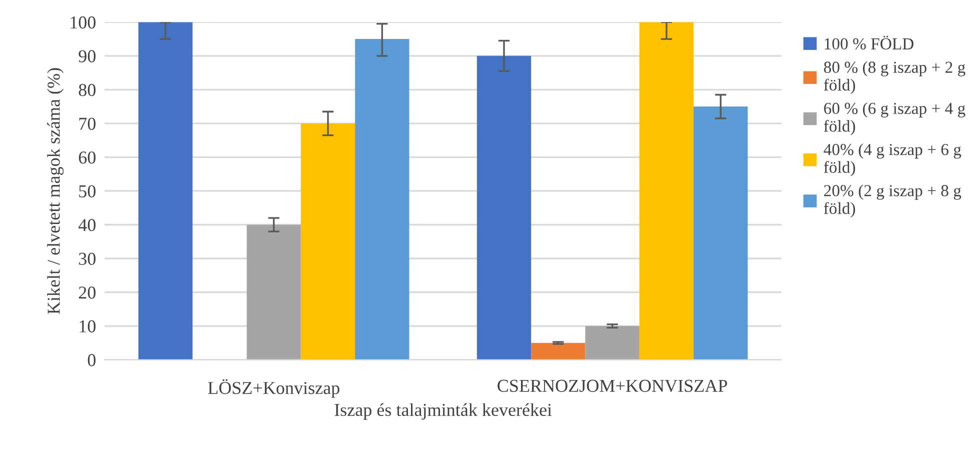 The height and width of the screenshot is (452, 977). Describe the element at coordinates (895, 119) in the screenshot. I see `legend-label: 60 % (6 g iszap + 4 g föld)` at that location.